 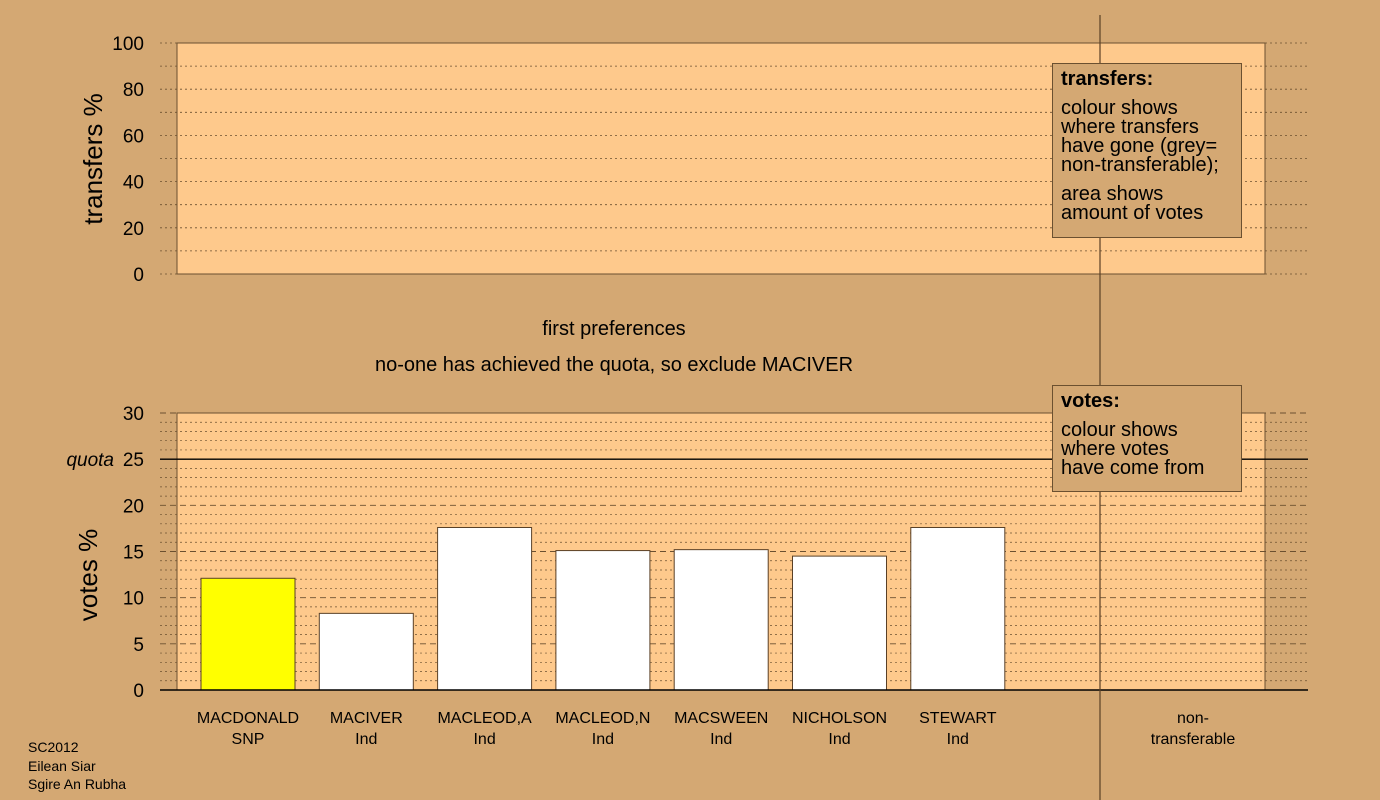 I want to click on votes-y-tick-label: 0, so click(x=138, y=691).